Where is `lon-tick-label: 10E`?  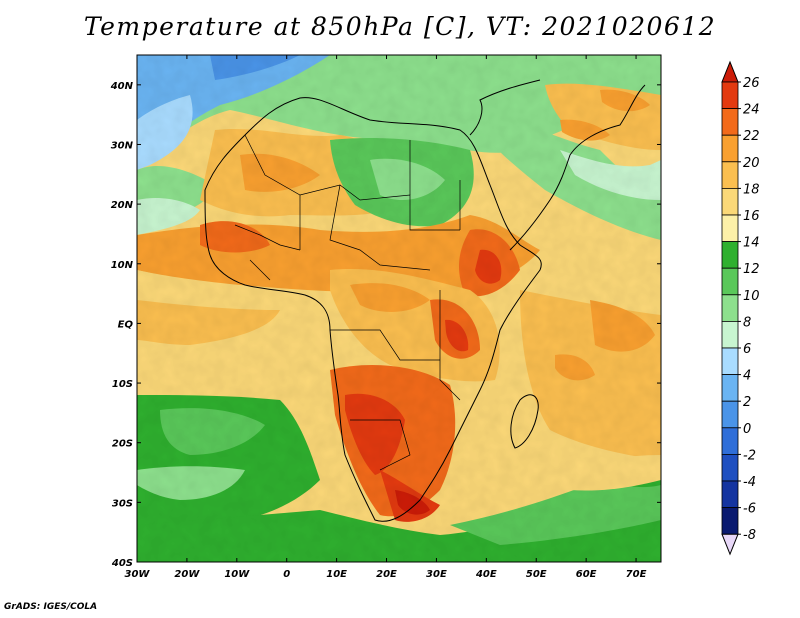 lon-tick-label: 10E is located at coordinates (336, 574).